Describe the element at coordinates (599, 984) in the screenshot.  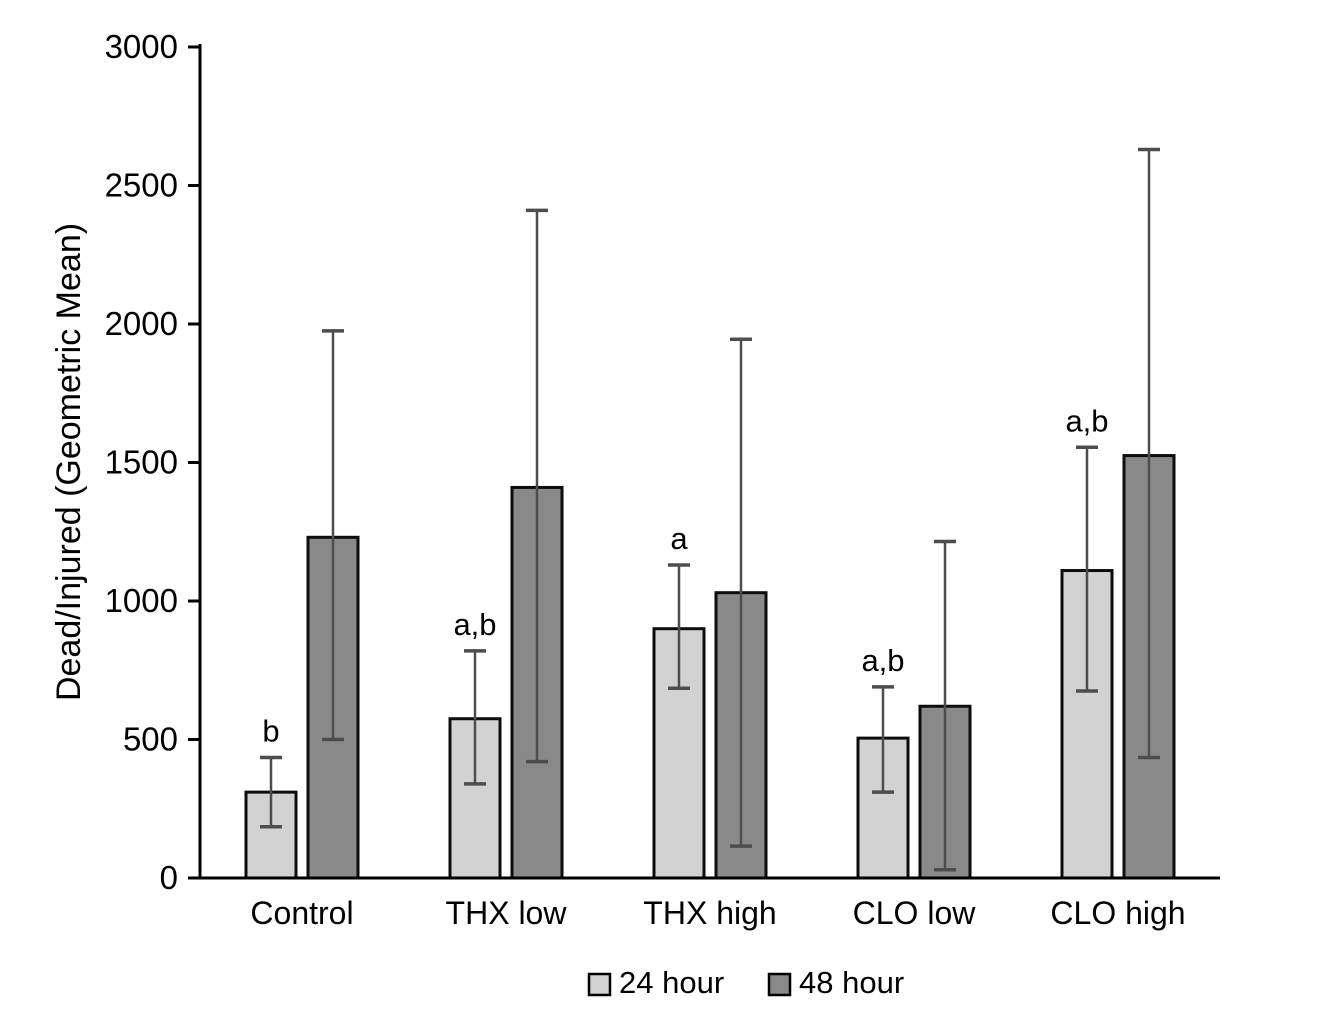
I see `legend-swatch-24-hour` at that location.